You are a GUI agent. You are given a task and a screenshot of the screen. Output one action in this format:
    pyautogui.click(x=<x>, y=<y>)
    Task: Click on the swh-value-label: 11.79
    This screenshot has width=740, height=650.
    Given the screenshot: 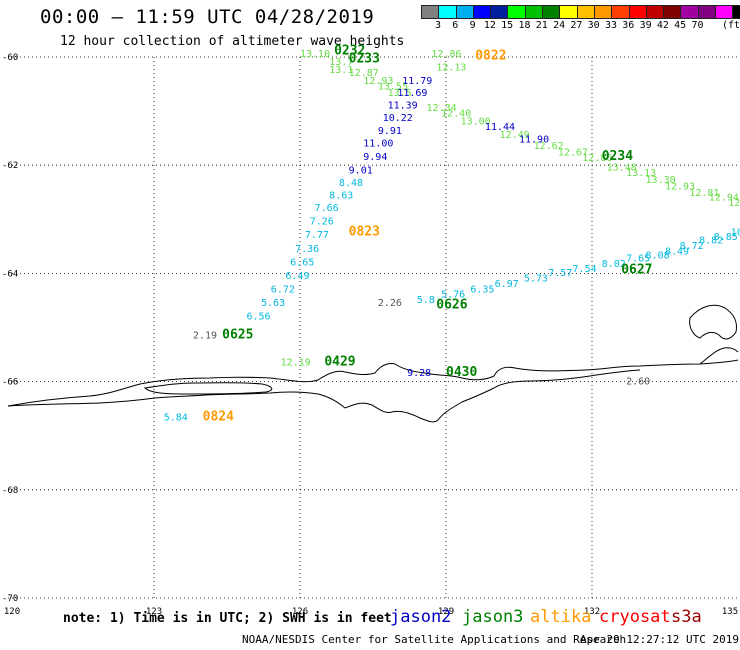 What is the action you would take?
    pyautogui.click(x=417, y=81)
    